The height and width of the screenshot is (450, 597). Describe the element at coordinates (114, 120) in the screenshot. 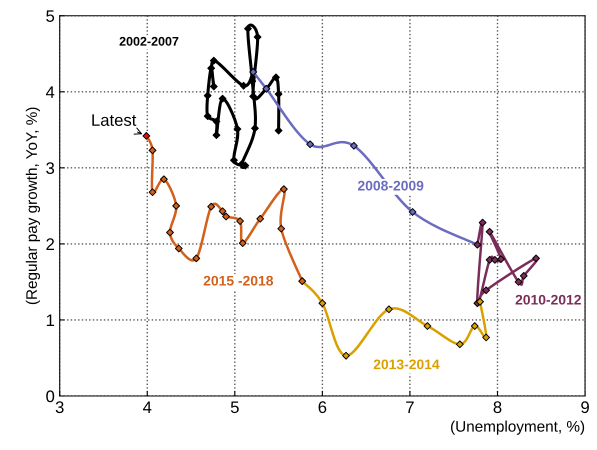

I see `annotation: Latest` at that location.